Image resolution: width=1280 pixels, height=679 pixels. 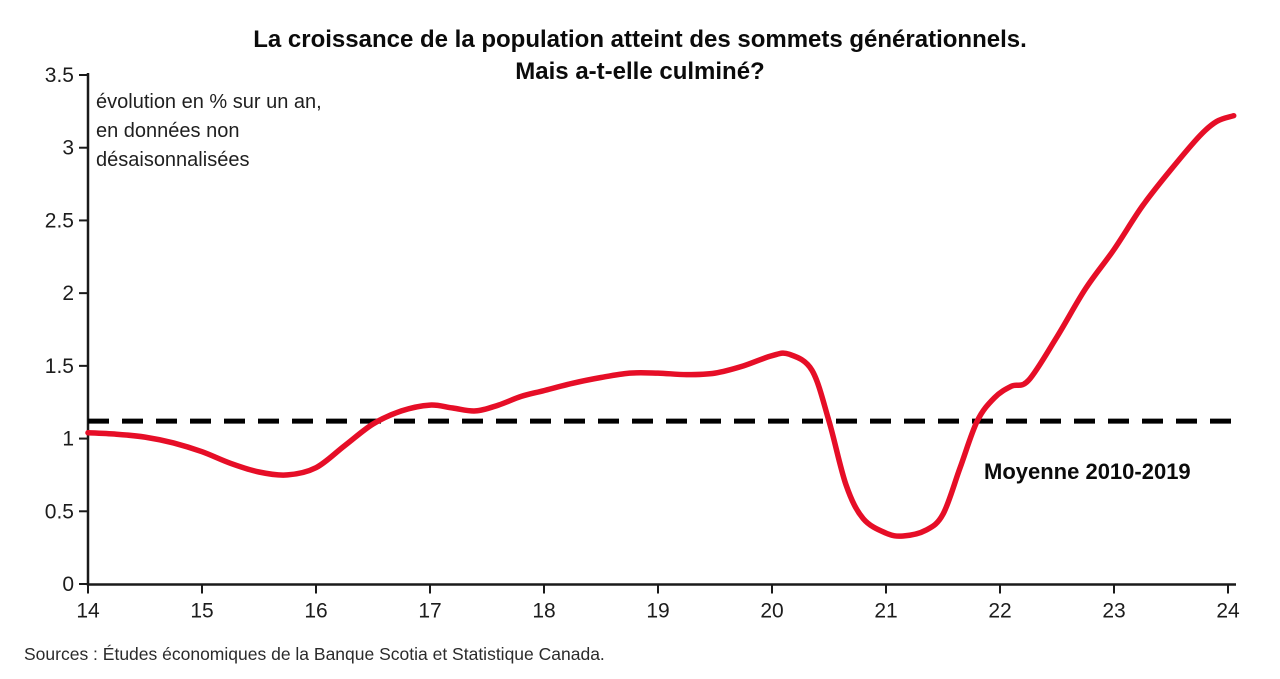 I want to click on x-tick-label: 15, so click(x=201, y=611).